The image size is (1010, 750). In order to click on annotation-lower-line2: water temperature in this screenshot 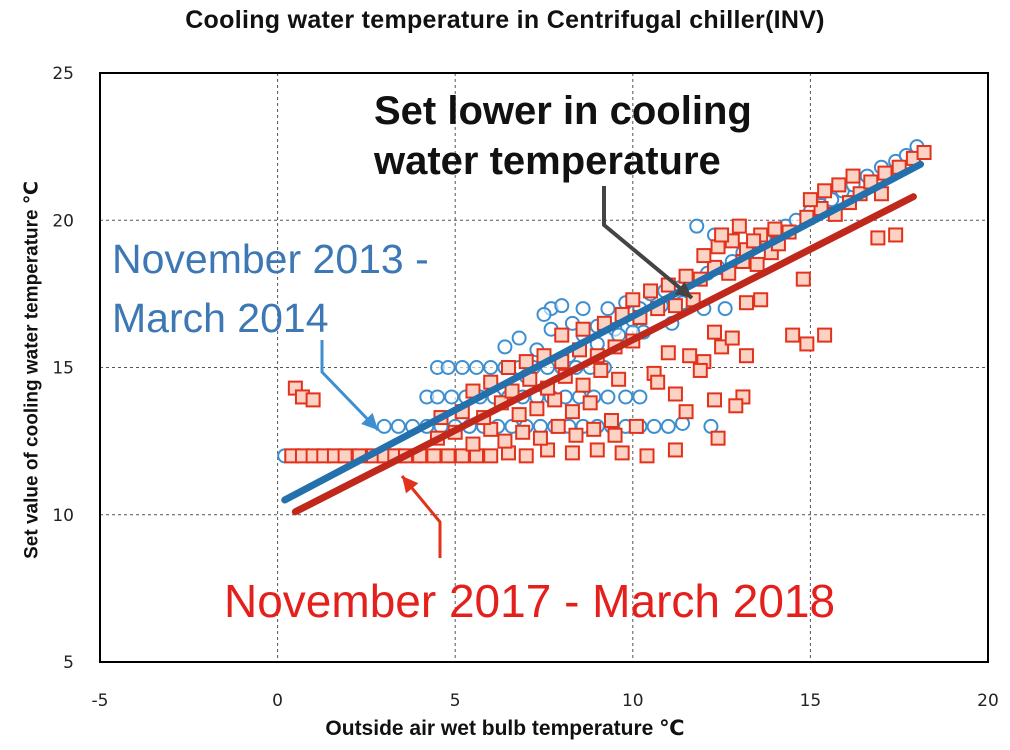, I will do `click(547, 161)`.